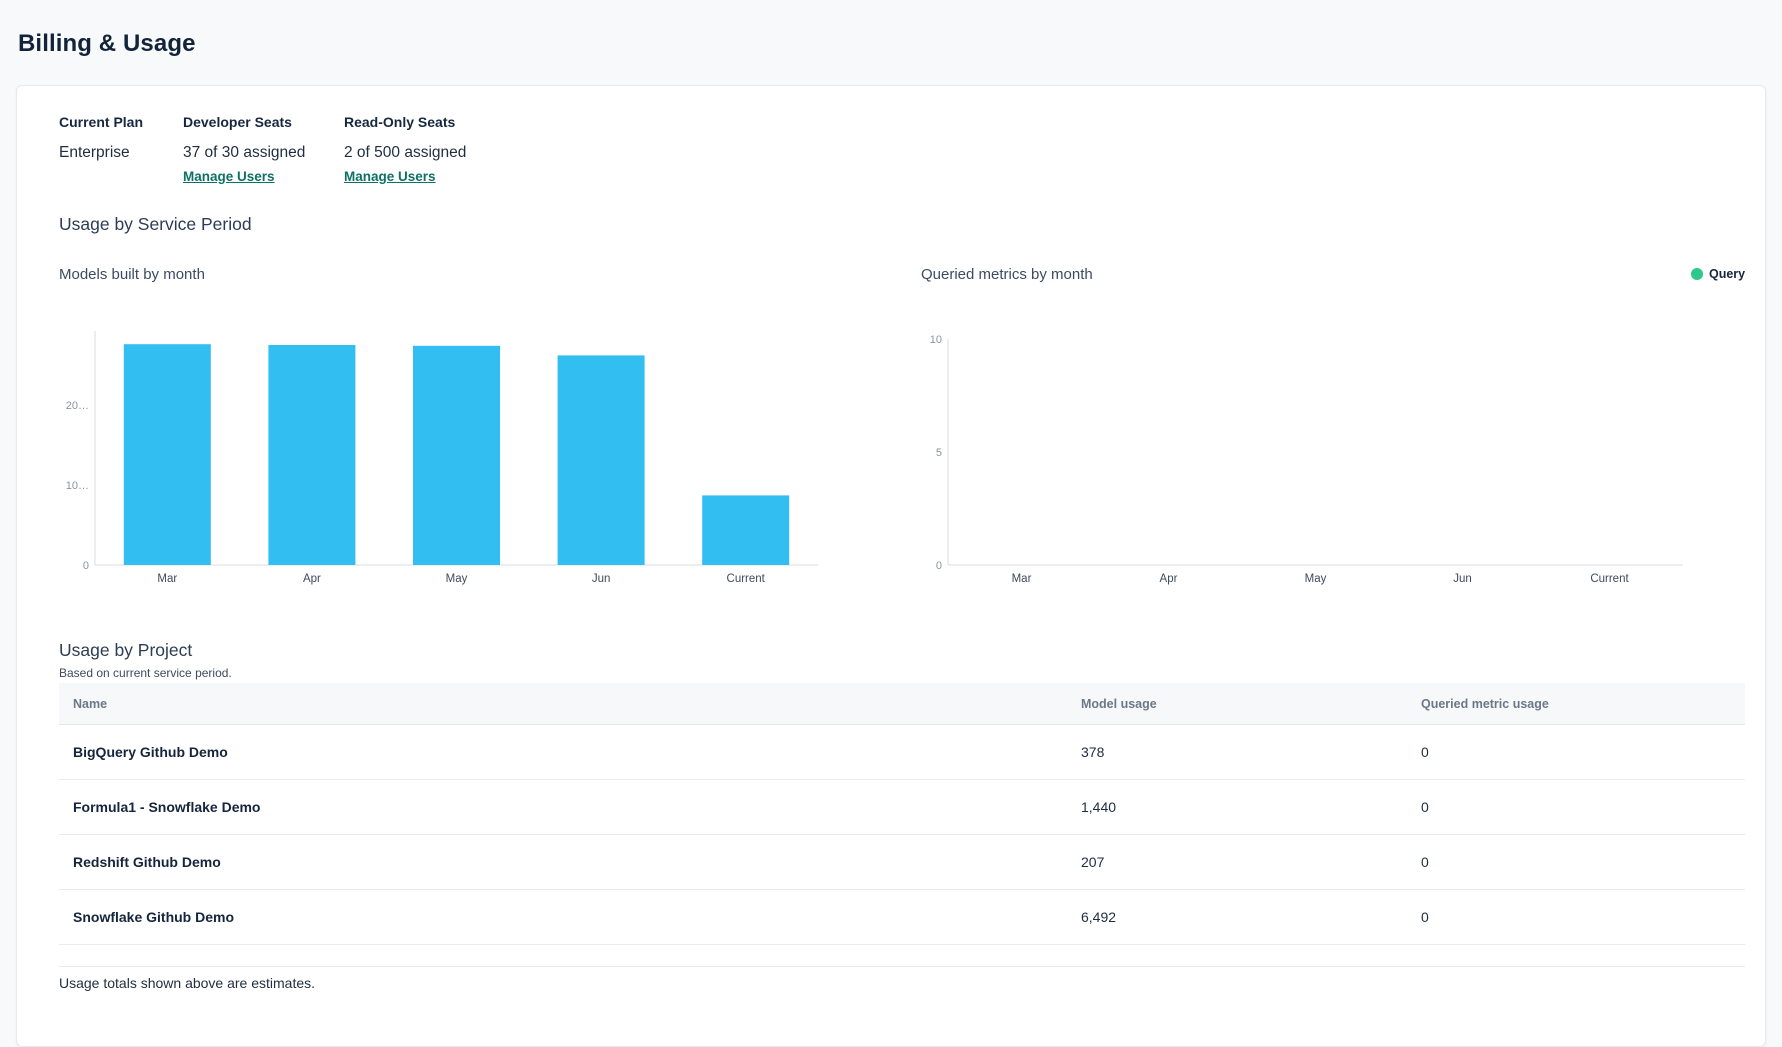  I want to click on queried-metrics-chart: 0 5 10 Mar Apr May Jun Current, so click(1306, 459).